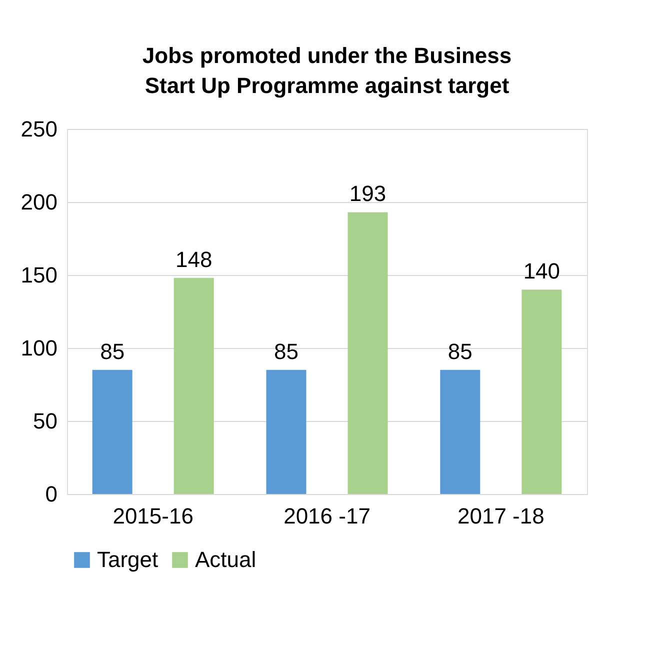 Image resolution: width=659 pixels, height=654 pixels. Describe the element at coordinates (39, 202) in the screenshot. I see `y-tick-label: 200` at that location.